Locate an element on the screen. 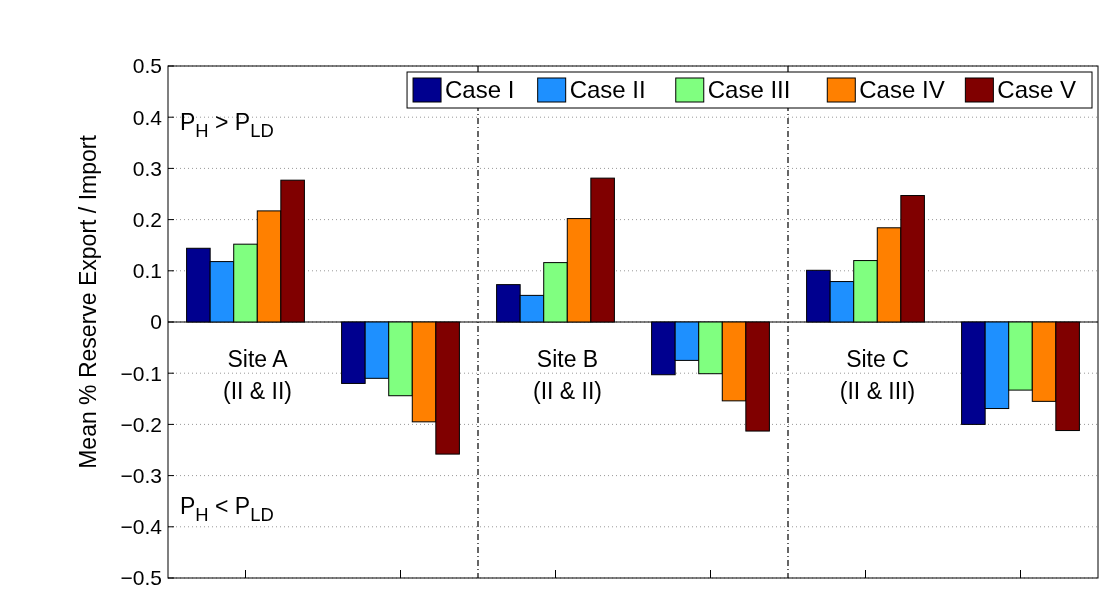 The image size is (1117, 592). y-tick-label: 0.1 is located at coordinates (147, 271).